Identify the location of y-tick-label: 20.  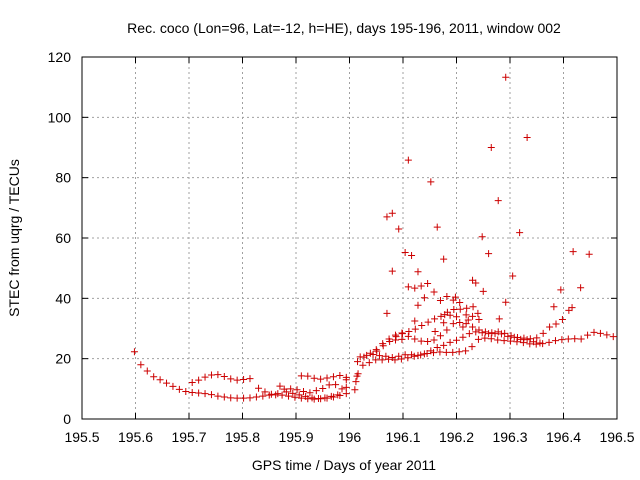
(63, 359).